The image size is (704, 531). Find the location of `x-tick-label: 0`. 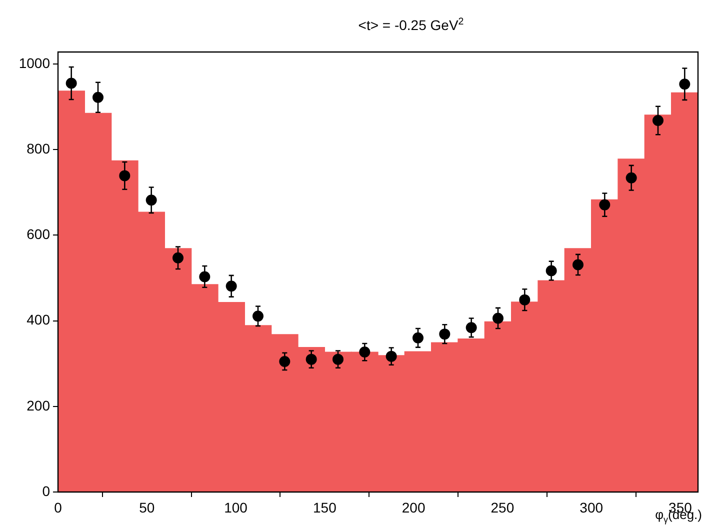

x-tick-label: 0 is located at coordinates (58, 507).